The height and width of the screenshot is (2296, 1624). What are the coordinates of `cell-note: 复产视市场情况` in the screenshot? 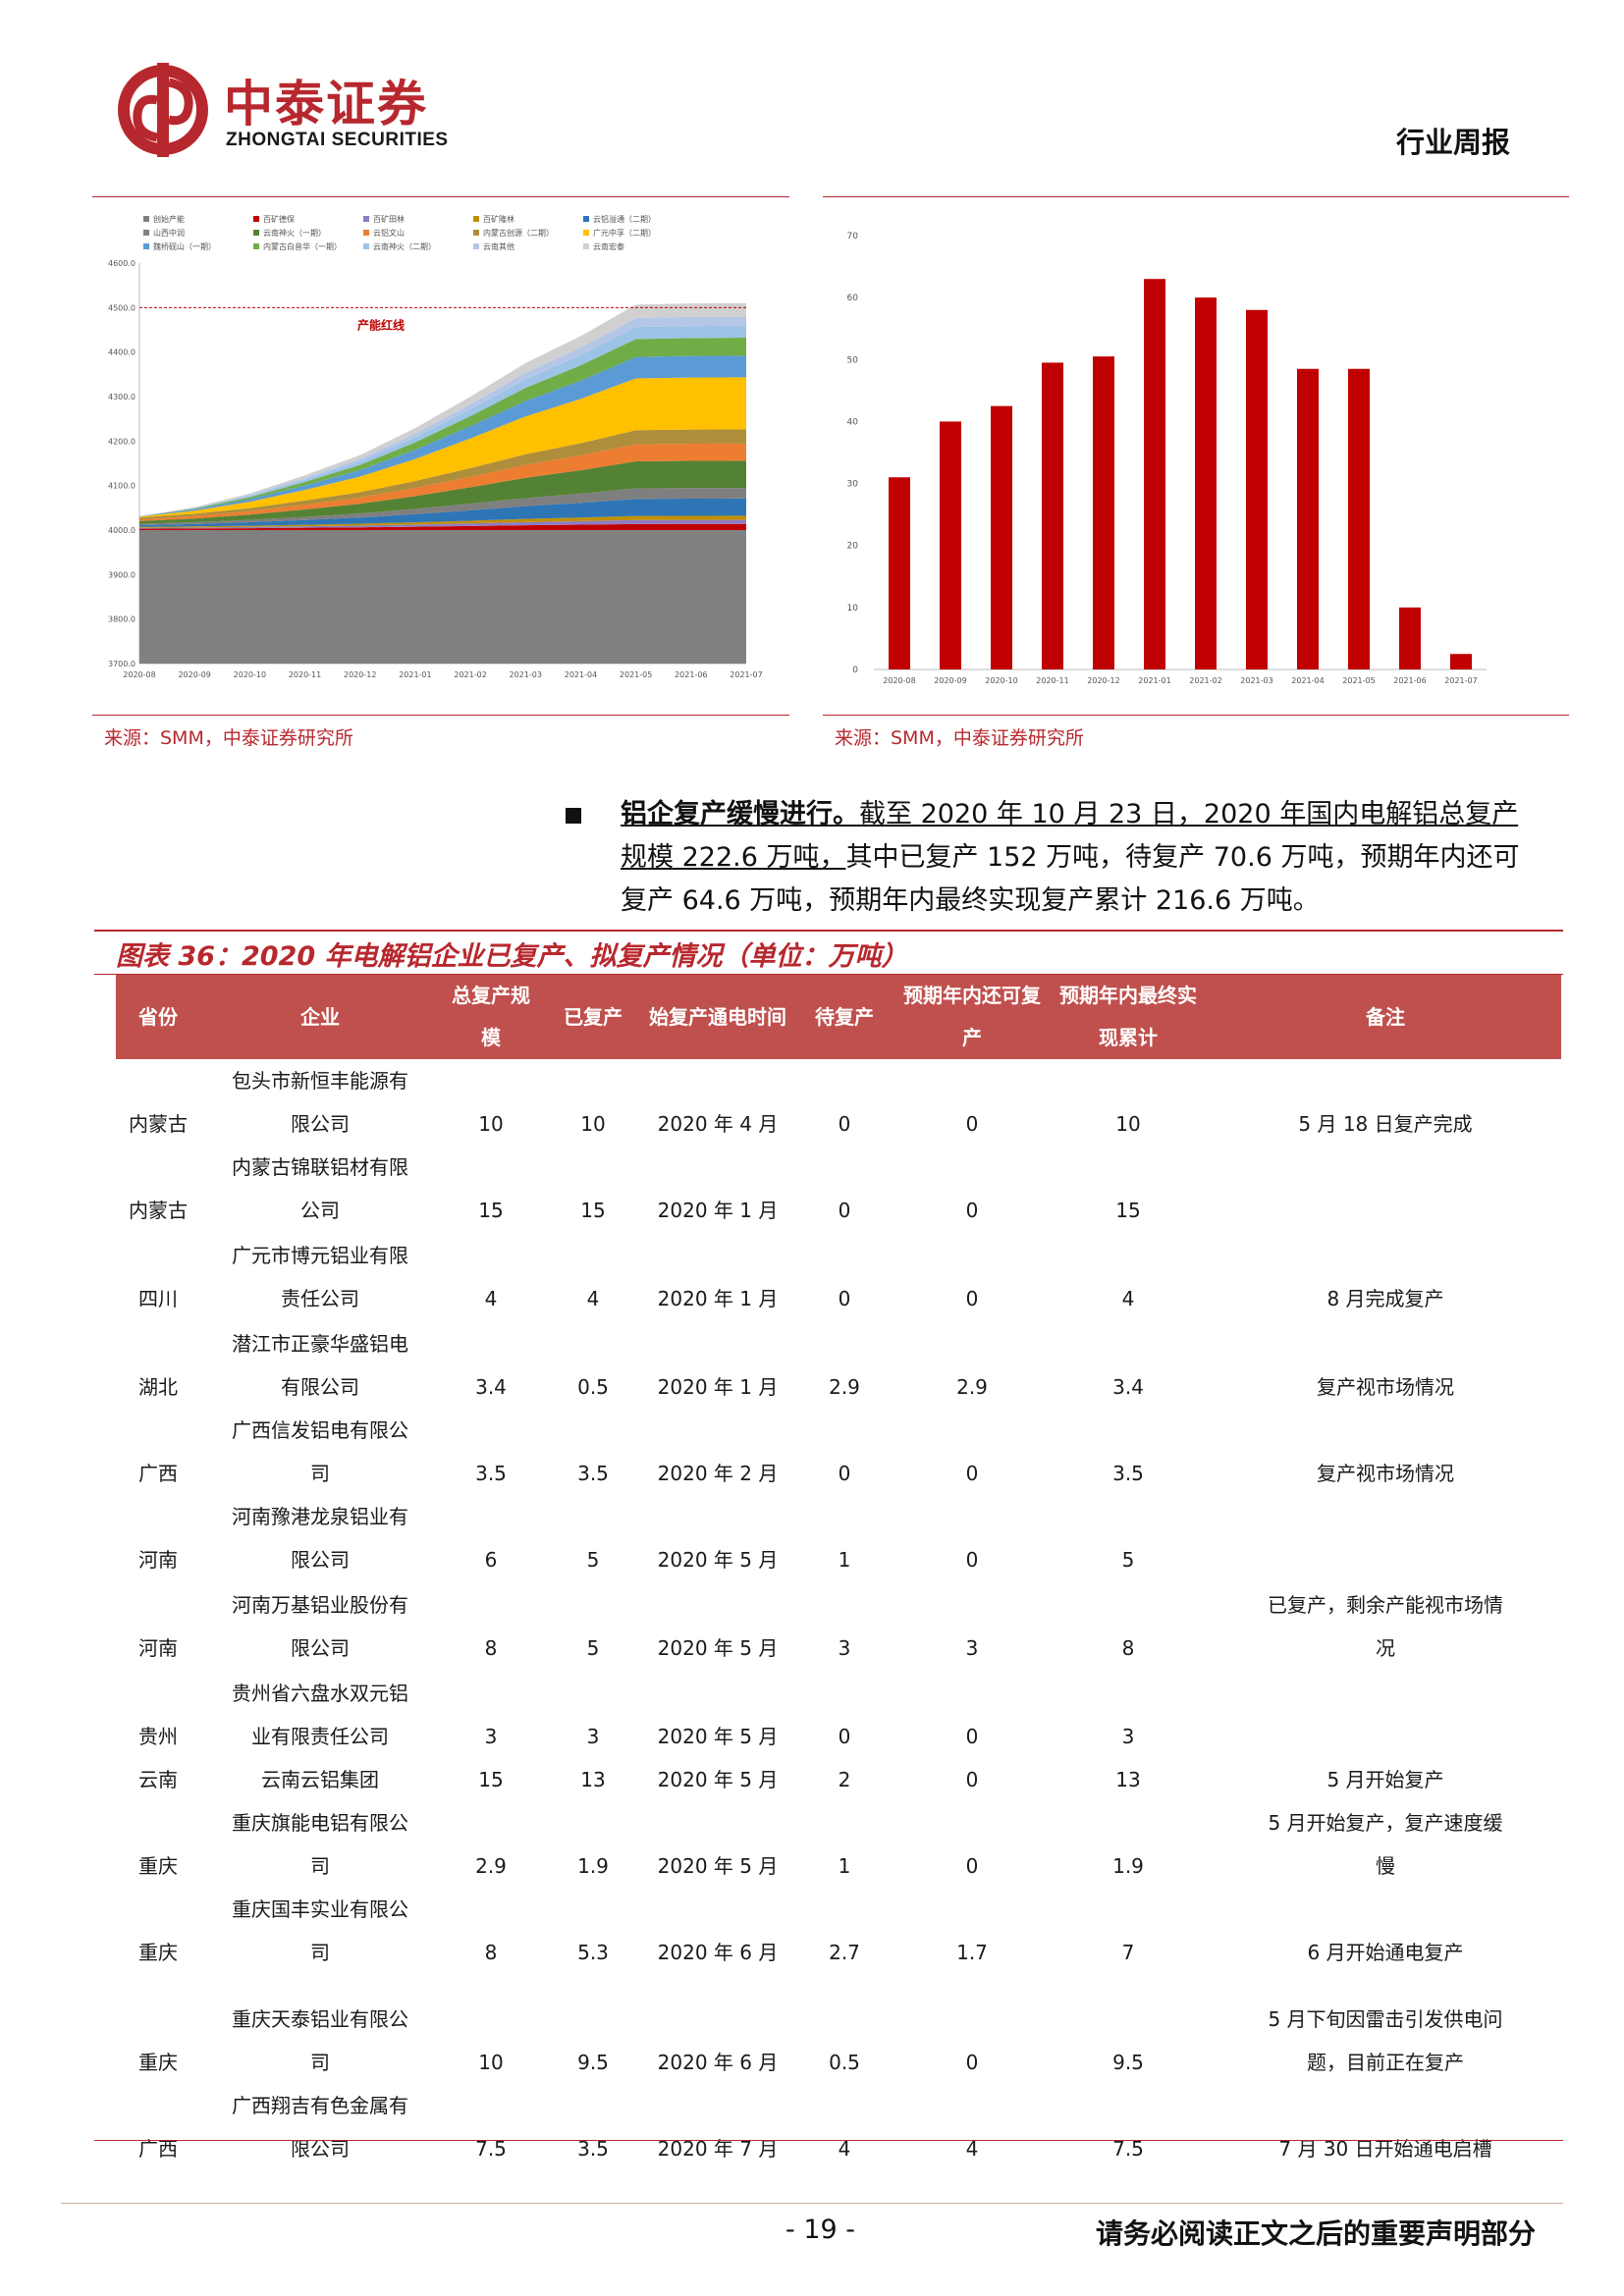 It's located at (1385, 1473).